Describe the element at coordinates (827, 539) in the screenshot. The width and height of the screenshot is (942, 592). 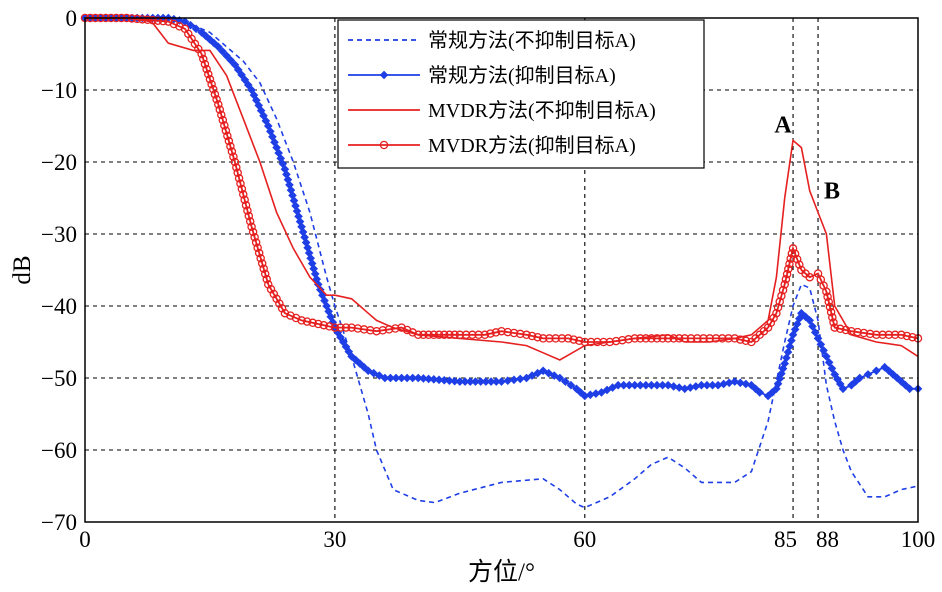
I see `x-tick-label: 88` at that location.